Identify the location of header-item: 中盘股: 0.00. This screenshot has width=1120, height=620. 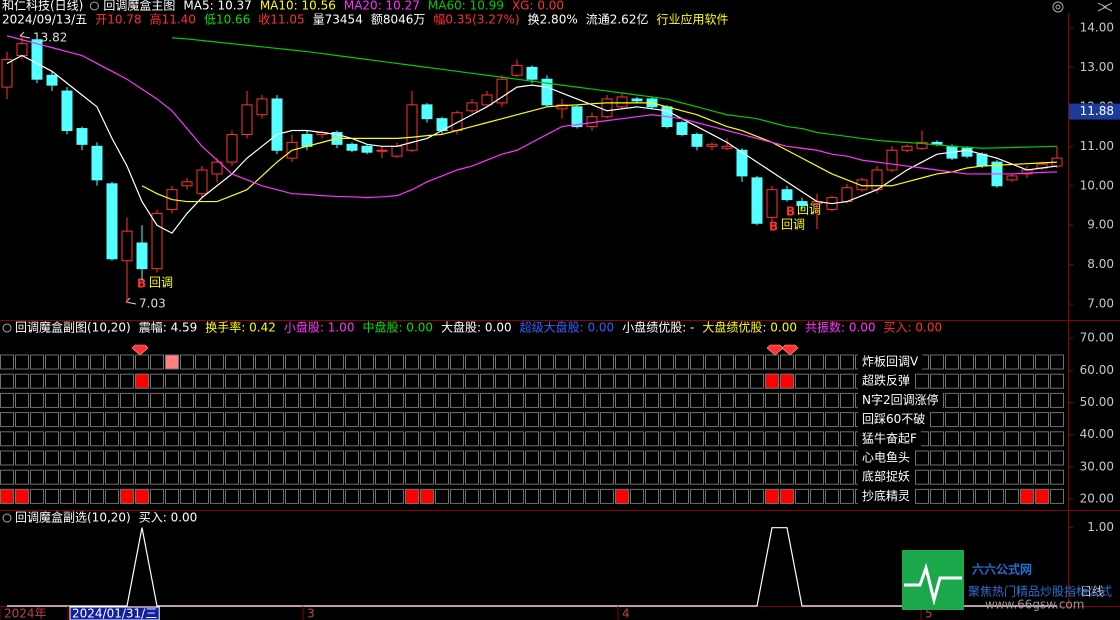
(397, 327).